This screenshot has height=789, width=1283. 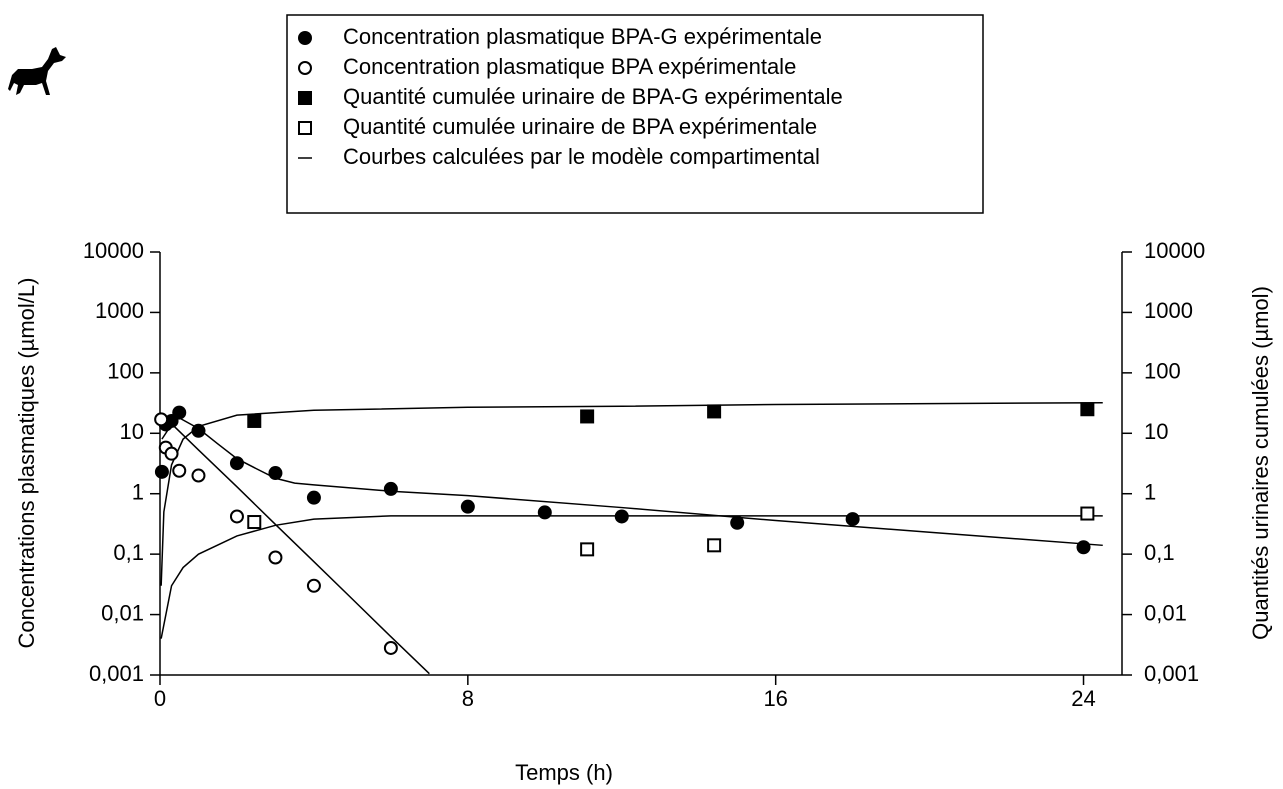 I want to click on y-tick-label: 0,01, so click(x=122, y=612).